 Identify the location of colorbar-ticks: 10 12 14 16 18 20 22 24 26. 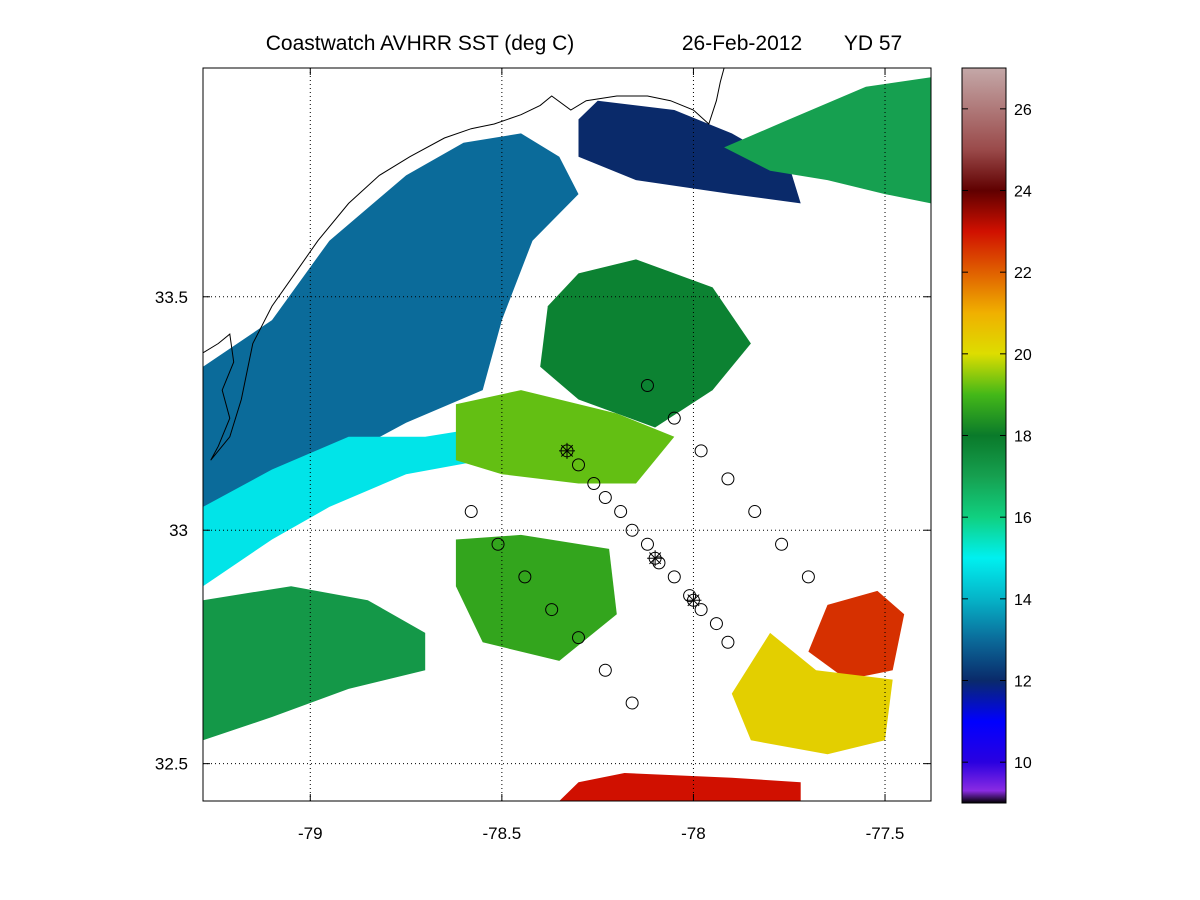
(997, 437).